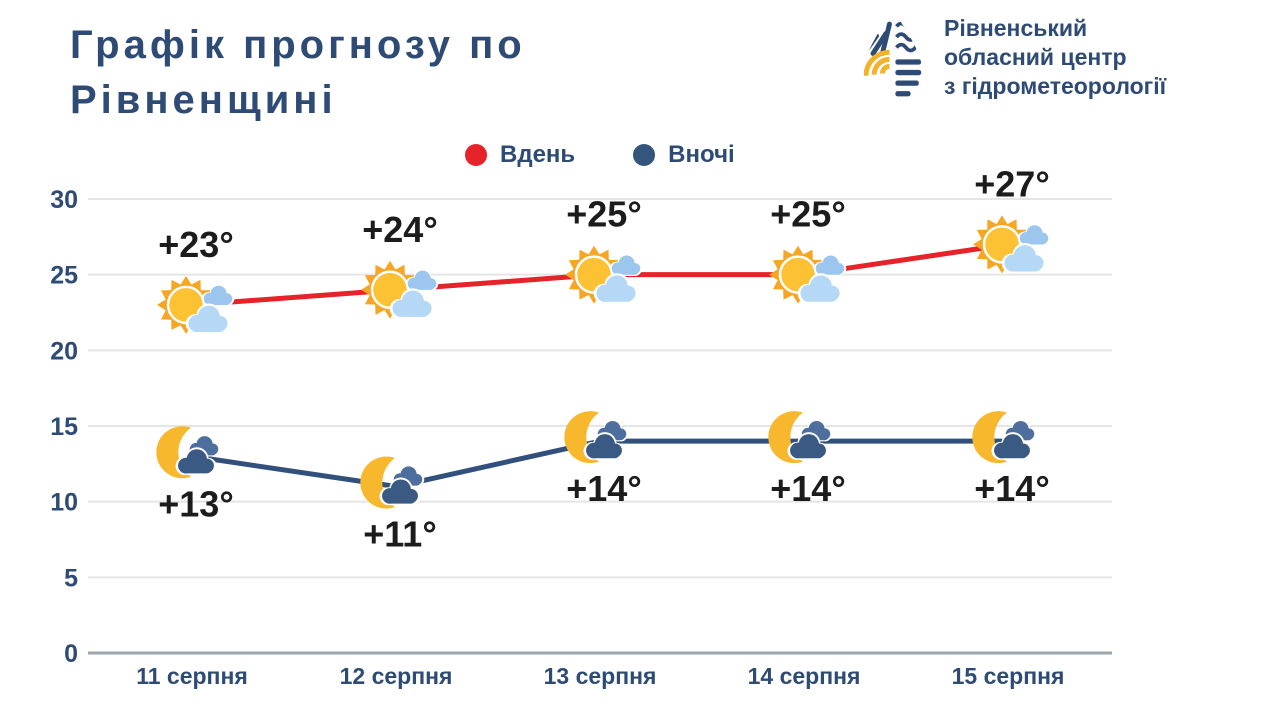 The height and width of the screenshot is (720, 1280). What do you see at coordinates (1016, 27) in the screenshot?
I see `org-name-line: Рівненський` at bounding box center [1016, 27].